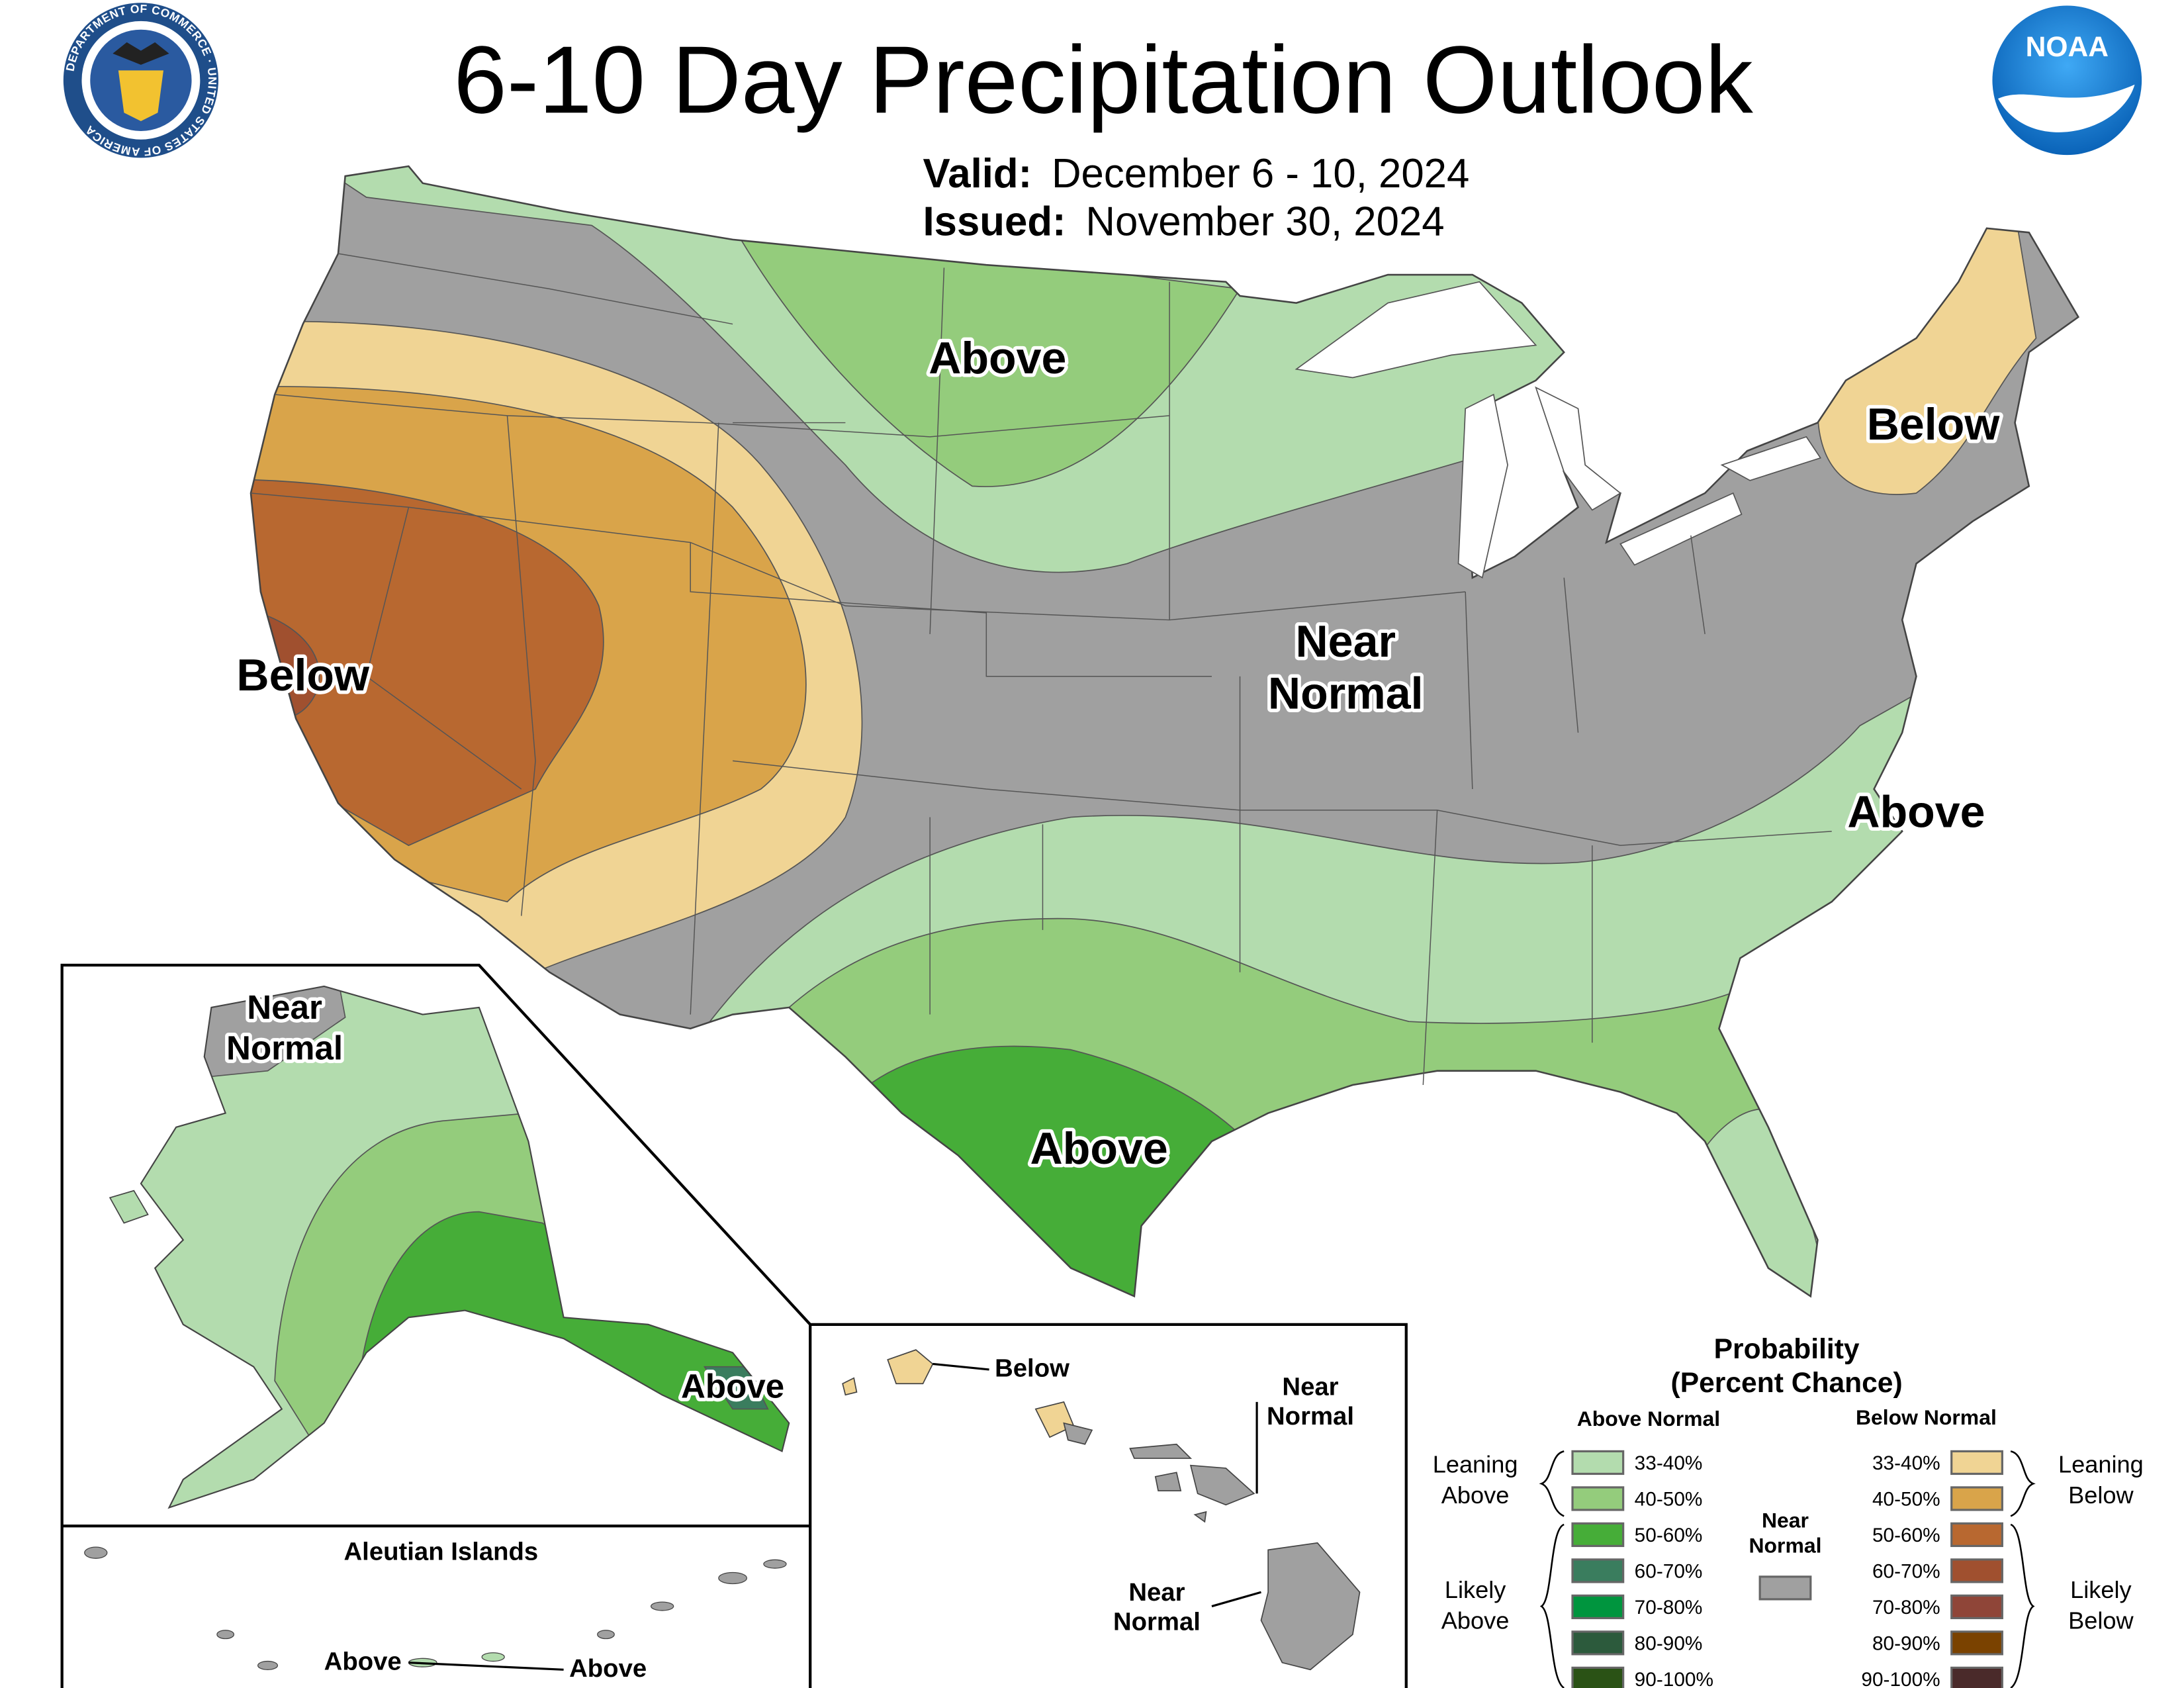 The width and height of the screenshot is (2184, 1688). What do you see at coordinates (608, 1668) in the screenshot?
I see `label-aleutian-above-2: Above` at bounding box center [608, 1668].